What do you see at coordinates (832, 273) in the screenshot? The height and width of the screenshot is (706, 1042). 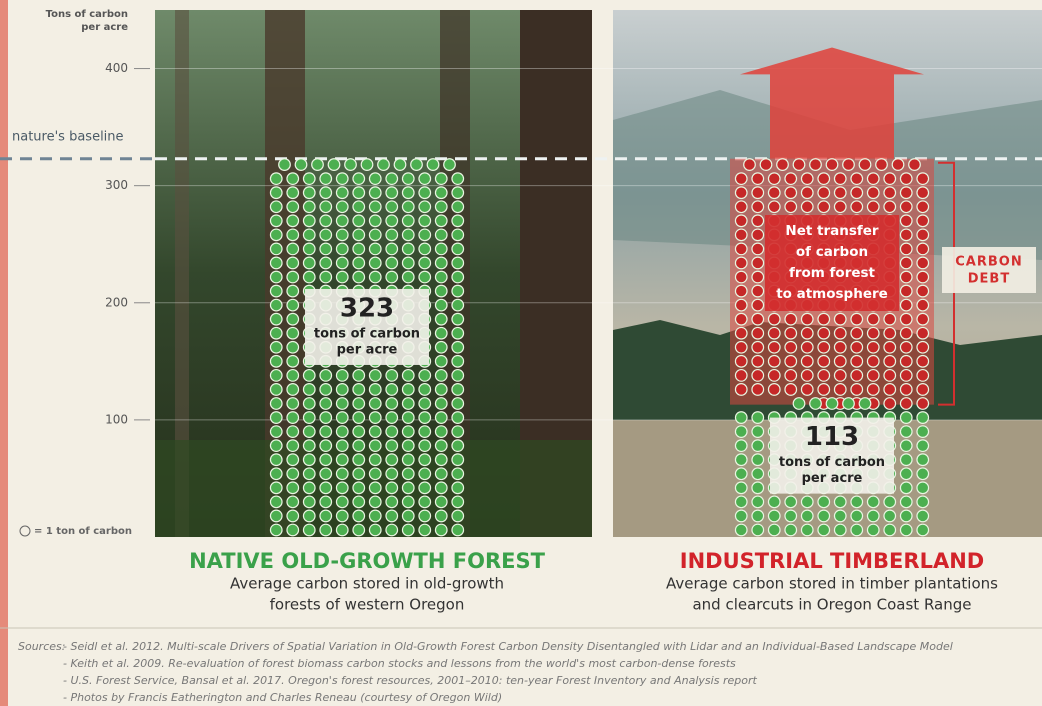 I see `transfer-text: from forest` at bounding box center [832, 273].